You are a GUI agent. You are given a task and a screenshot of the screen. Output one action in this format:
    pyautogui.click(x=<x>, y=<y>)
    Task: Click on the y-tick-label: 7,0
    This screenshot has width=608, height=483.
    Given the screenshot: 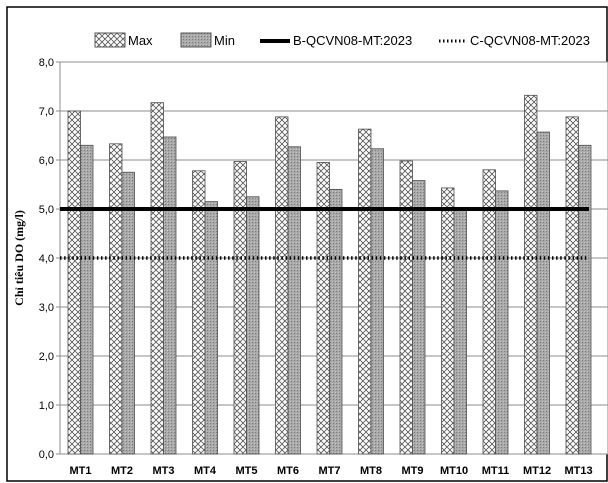 What is the action you would take?
    pyautogui.click(x=46, y=112)
    